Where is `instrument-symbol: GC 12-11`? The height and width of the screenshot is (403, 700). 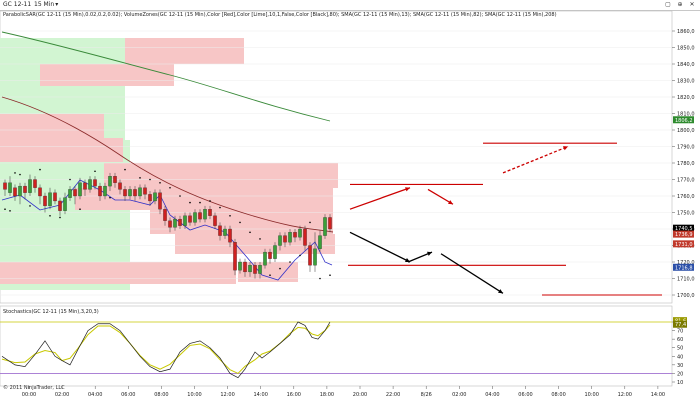
instrument-symbol: GC 12-11 is located at coordinates (17, 4).